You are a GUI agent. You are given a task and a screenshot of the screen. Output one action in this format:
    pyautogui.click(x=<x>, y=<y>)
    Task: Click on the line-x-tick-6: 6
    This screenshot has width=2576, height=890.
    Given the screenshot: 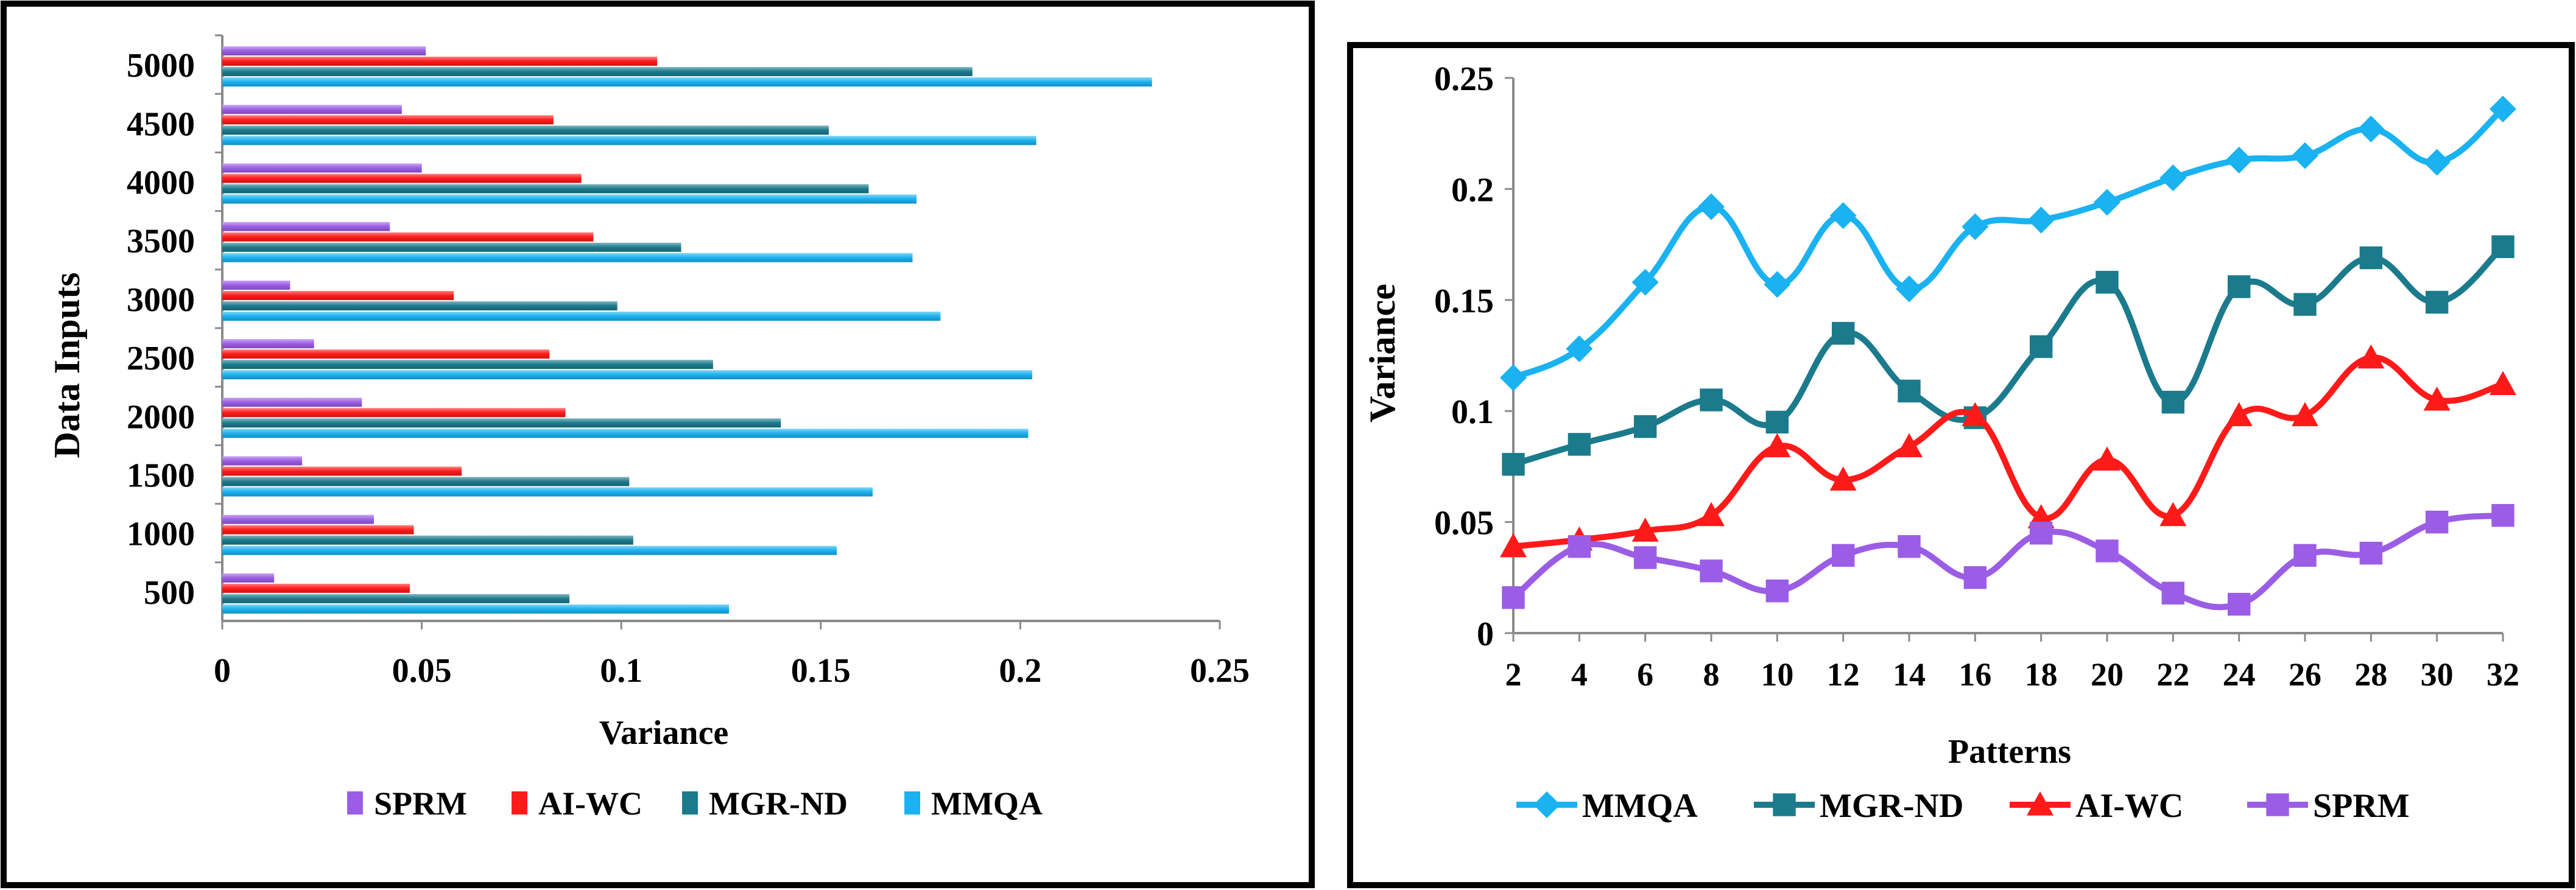 What is the action you would take?
    pyautogui.click(x=1645, y=674)
    